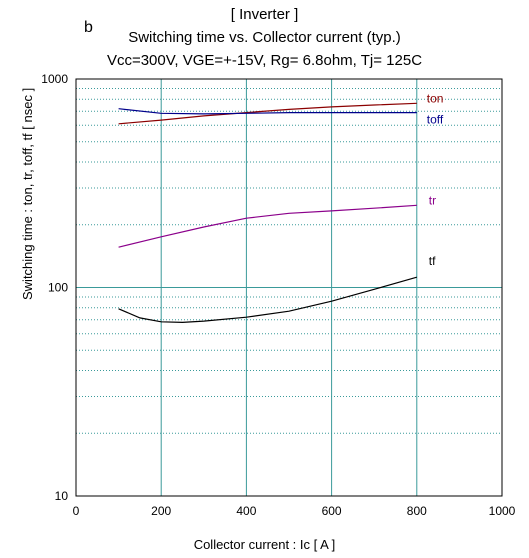 The image size is (529, 558). I want to click on series-line-tr, so click(267, 226).